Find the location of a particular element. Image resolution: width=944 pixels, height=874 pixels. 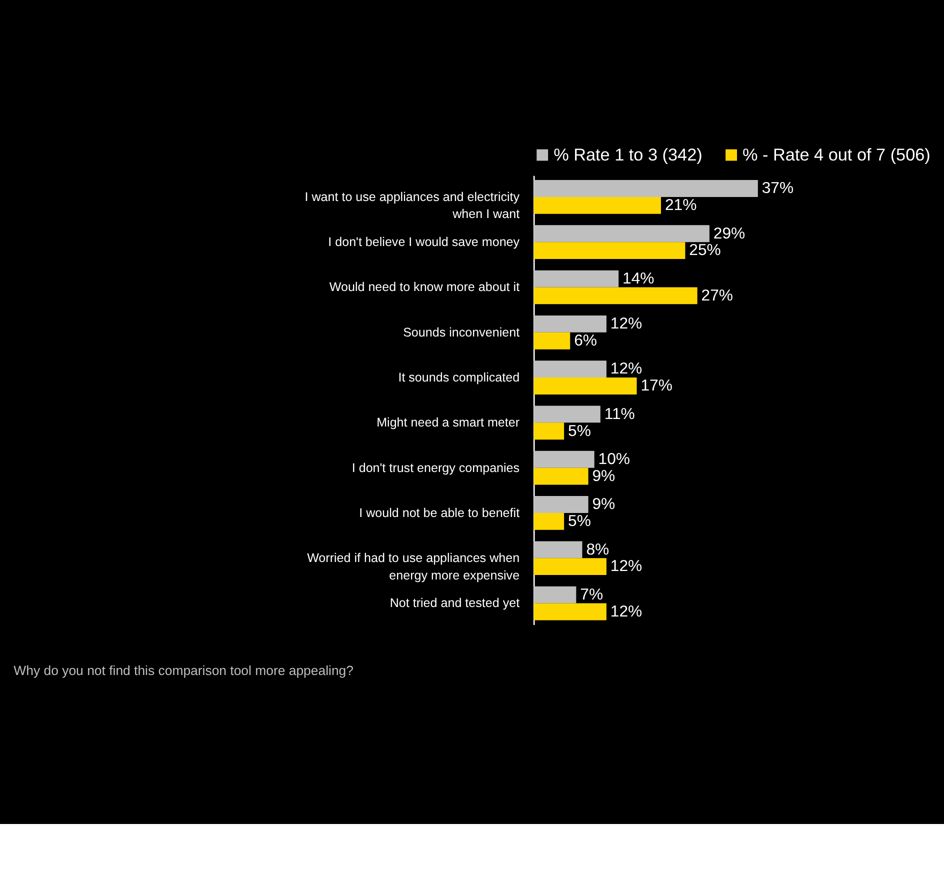

y-tick-label: Worried if had to use appliances when energy more expensive is located at coordinates (413, 566).